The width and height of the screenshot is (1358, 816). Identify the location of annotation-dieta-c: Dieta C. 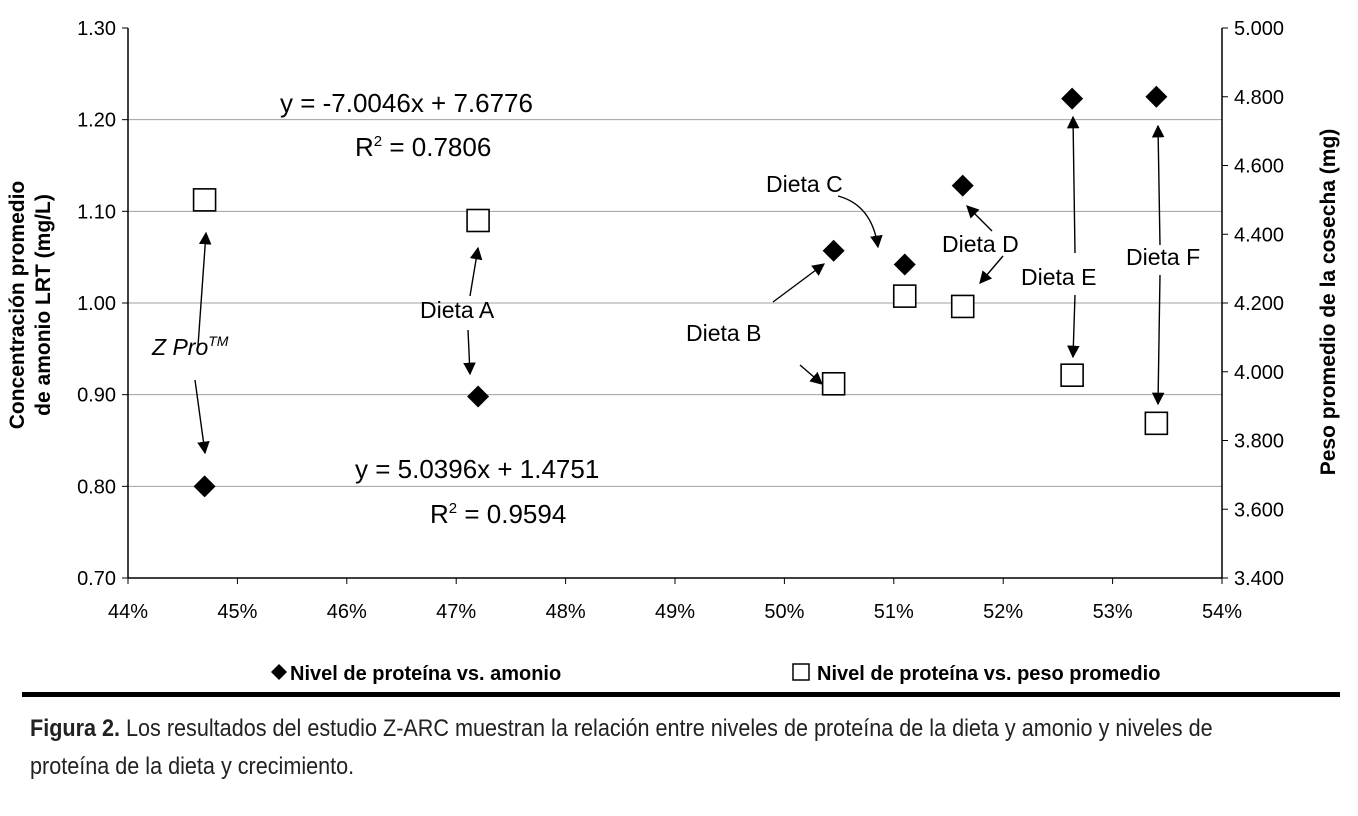
(804, 184).